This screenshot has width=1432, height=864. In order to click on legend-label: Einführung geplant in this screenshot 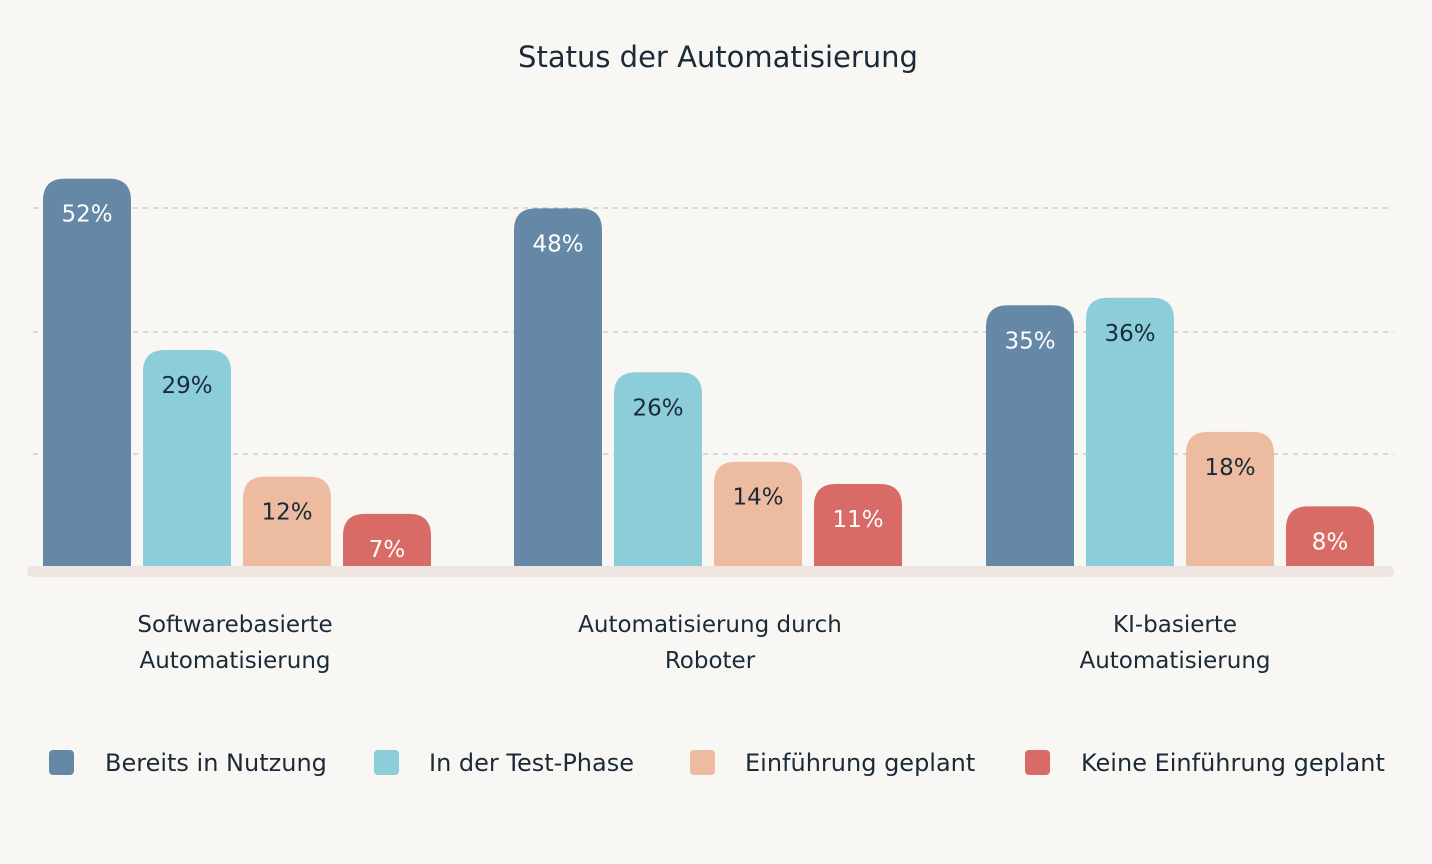, I will do `click(860, 763)`.